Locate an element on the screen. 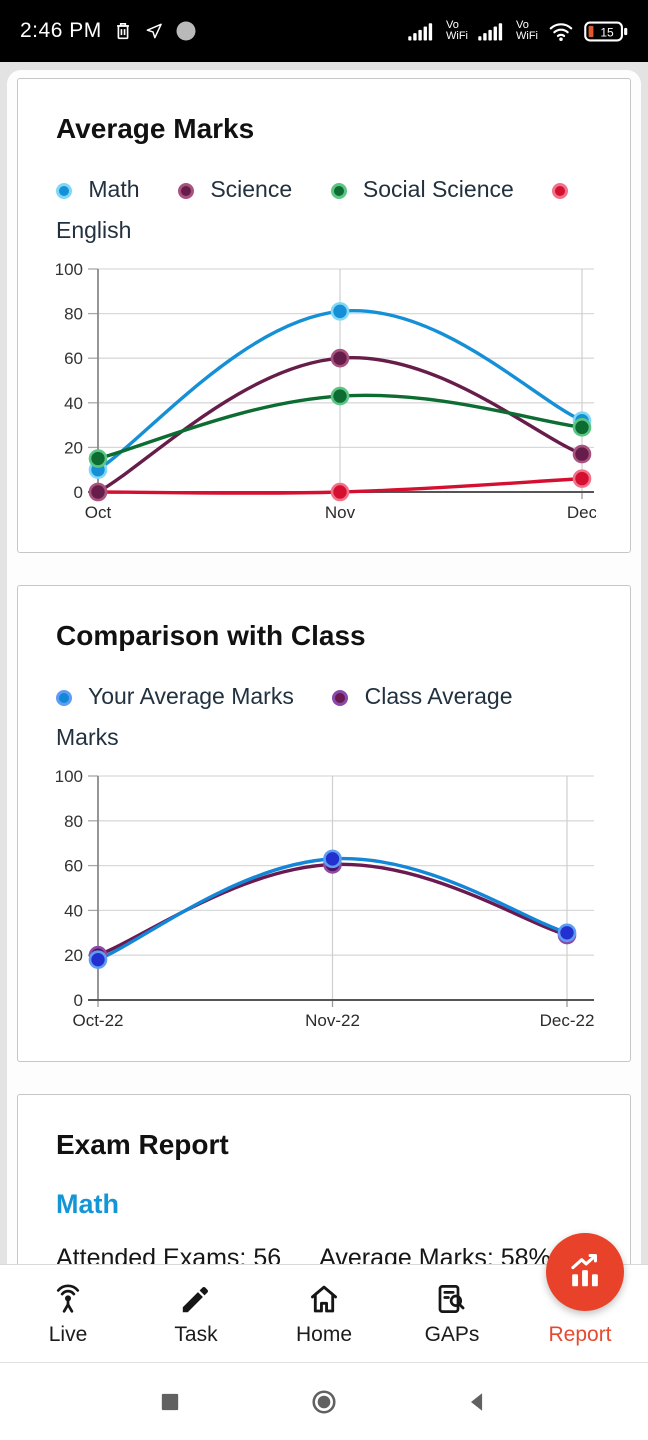 Image resolution: width=648 pixels, height=1440 pixels. live-icon is located at coordinates (68, 1299).